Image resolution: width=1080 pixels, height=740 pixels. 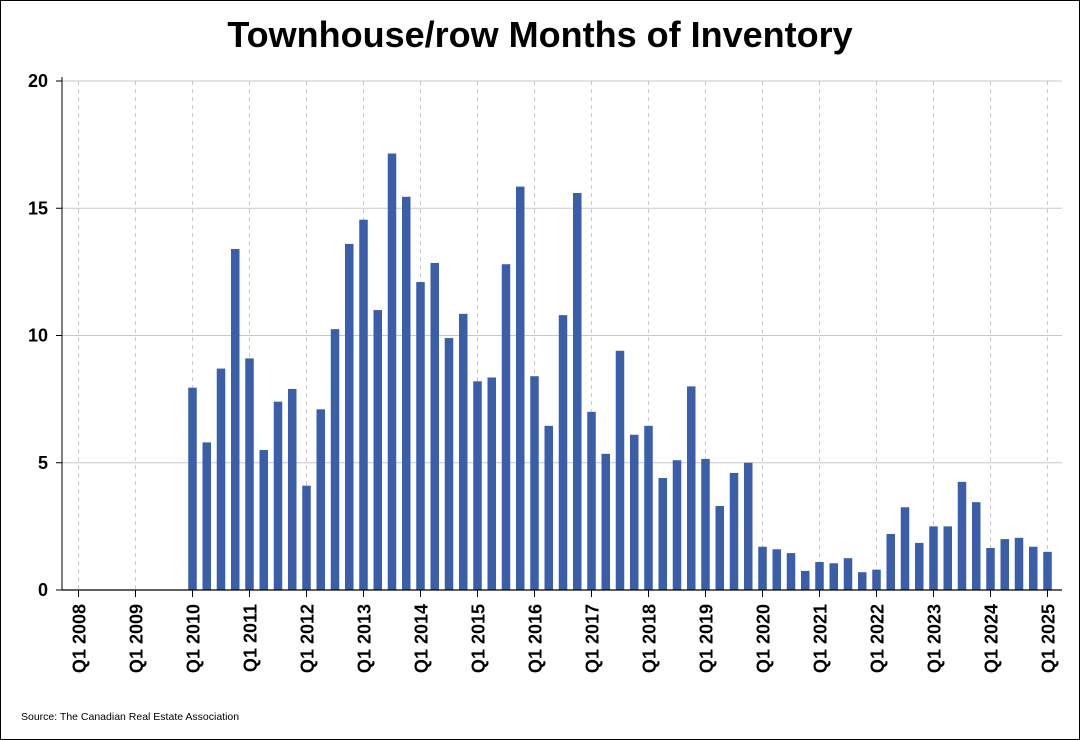 I want to click on x-tick-label: Q1 2014, so click(x=422, y=638).